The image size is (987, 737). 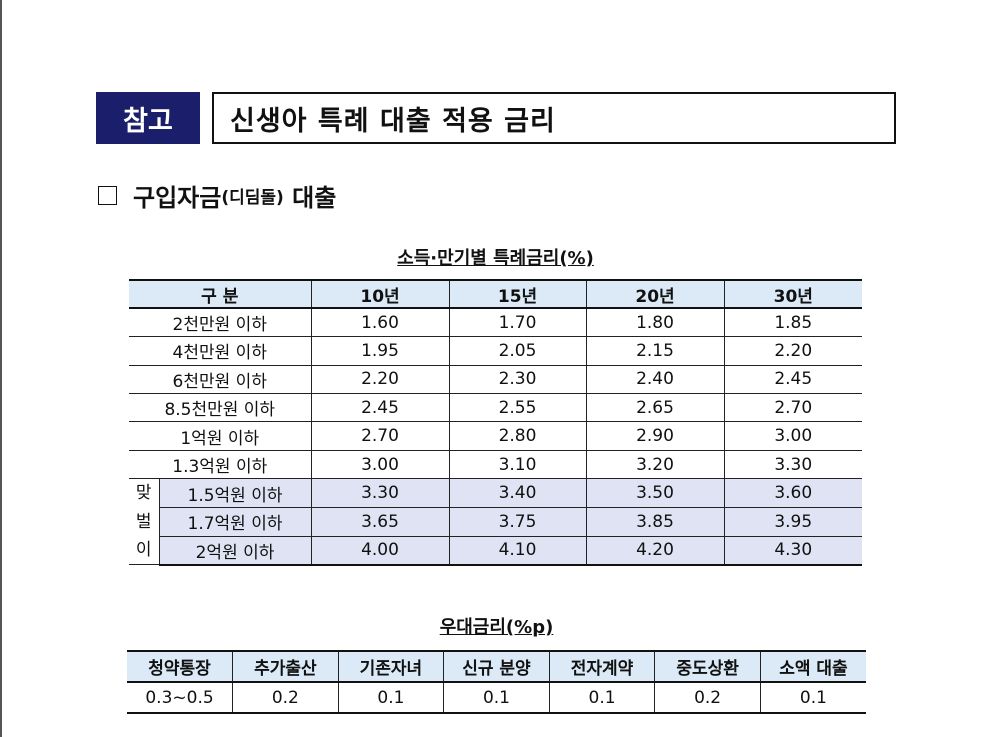 What do you see at coordinates (235, 521) in the screenshot?
I see `income-bracket-label: 1.7억원 이하` at bounding box center [235, 521].